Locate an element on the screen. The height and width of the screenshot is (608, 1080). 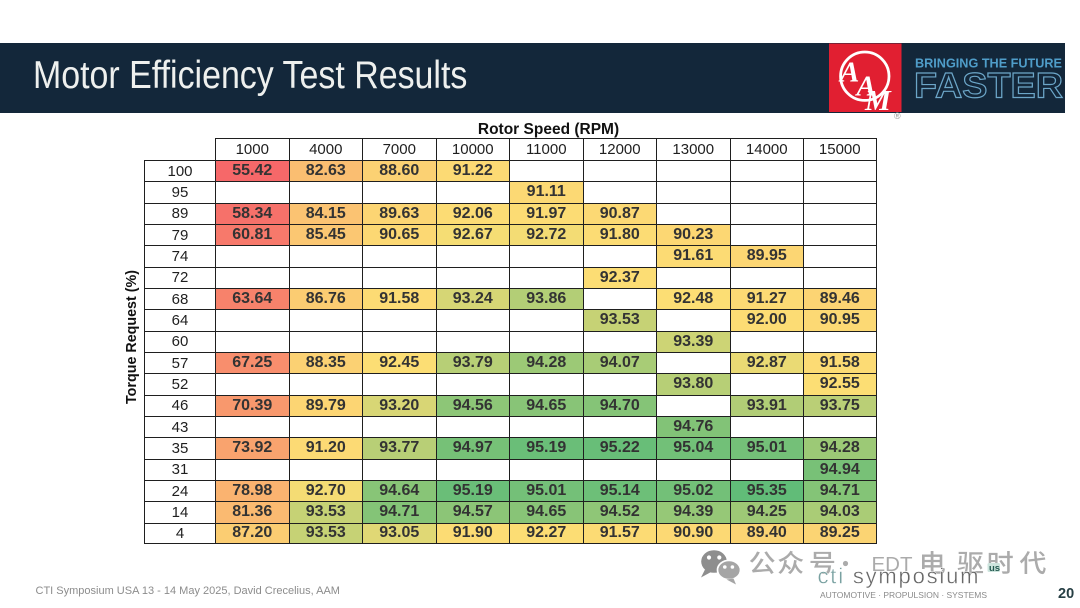
svg-text: FASTER is located at coordinates (988, 86).